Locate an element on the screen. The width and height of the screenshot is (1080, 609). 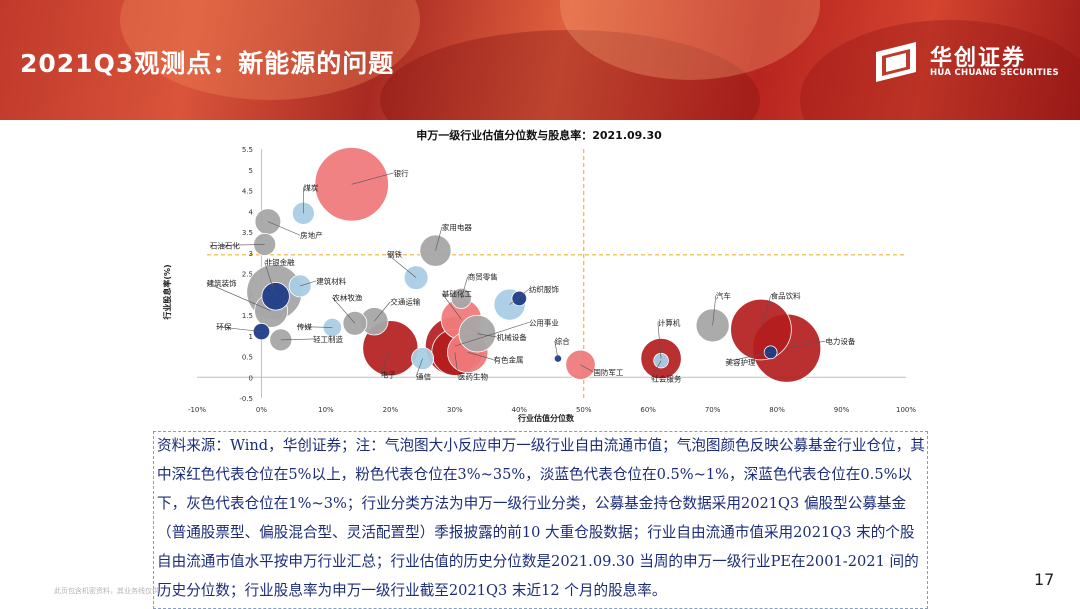
logo-subtitle: HUA CHUANG SECURITIES is located at coordinates (994, 73).